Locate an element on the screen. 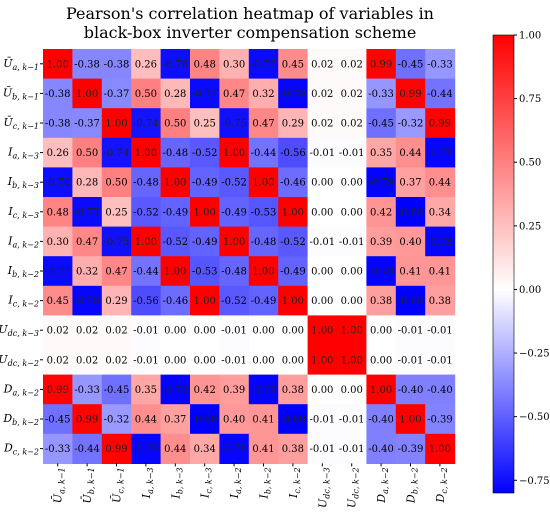  cell-value-label: -0.32 is located at coordinates (411, 124).